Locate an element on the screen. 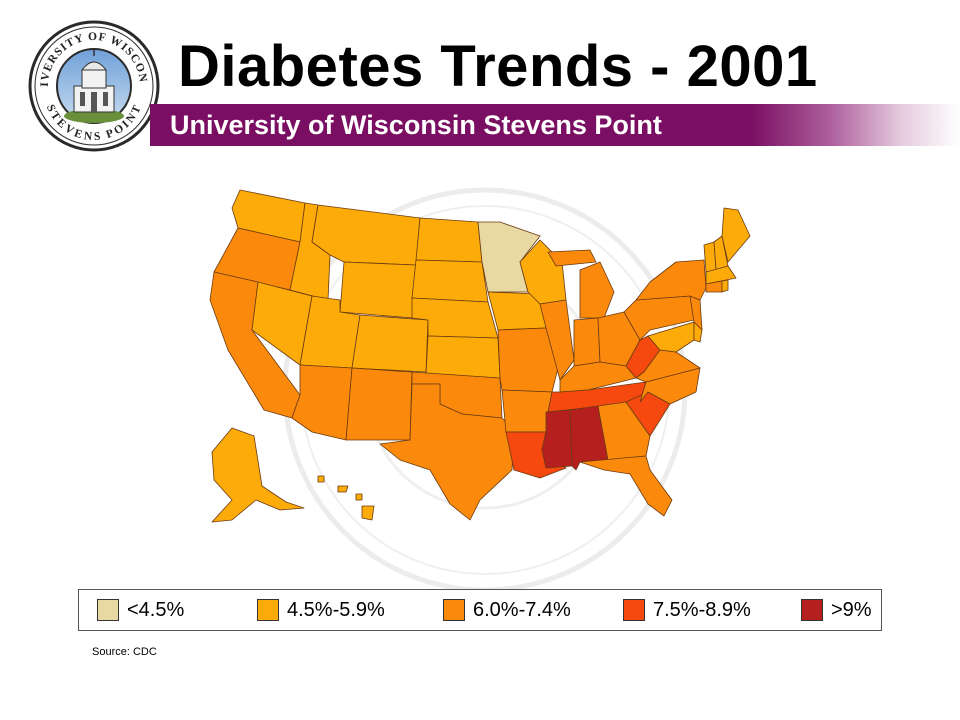 The height and width of the screenshot is (720, 960). legend-label: 6.0%-7.4% is located at coordinates (522, 610).